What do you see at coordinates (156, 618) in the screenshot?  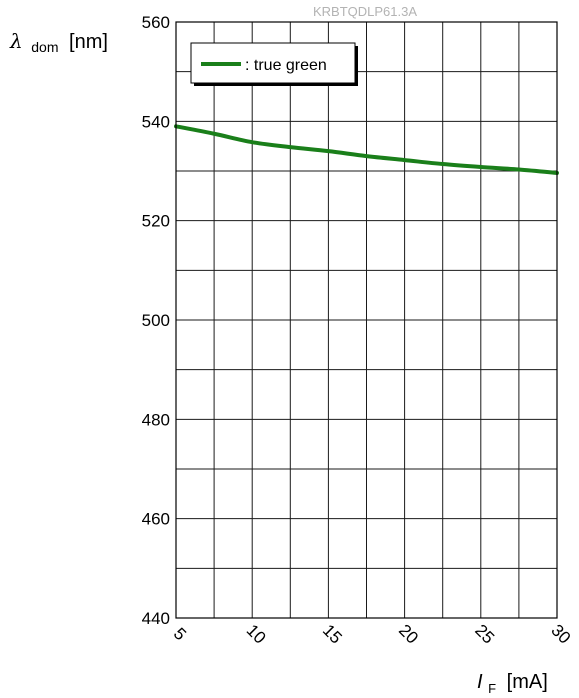 I see `y-tick-label: 440` at bounding box center [156, 618].